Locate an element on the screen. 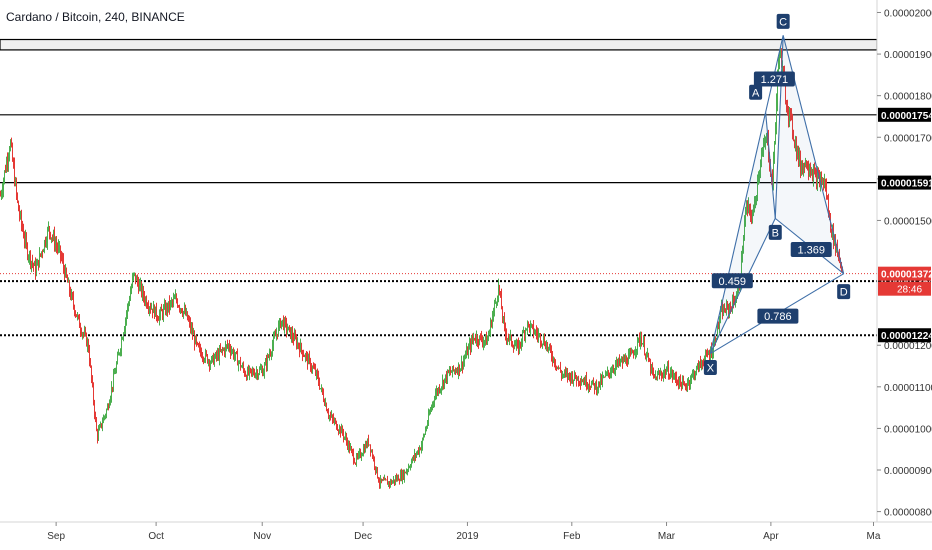  x-tick-label: Mar is located at coordinates (667, 536).